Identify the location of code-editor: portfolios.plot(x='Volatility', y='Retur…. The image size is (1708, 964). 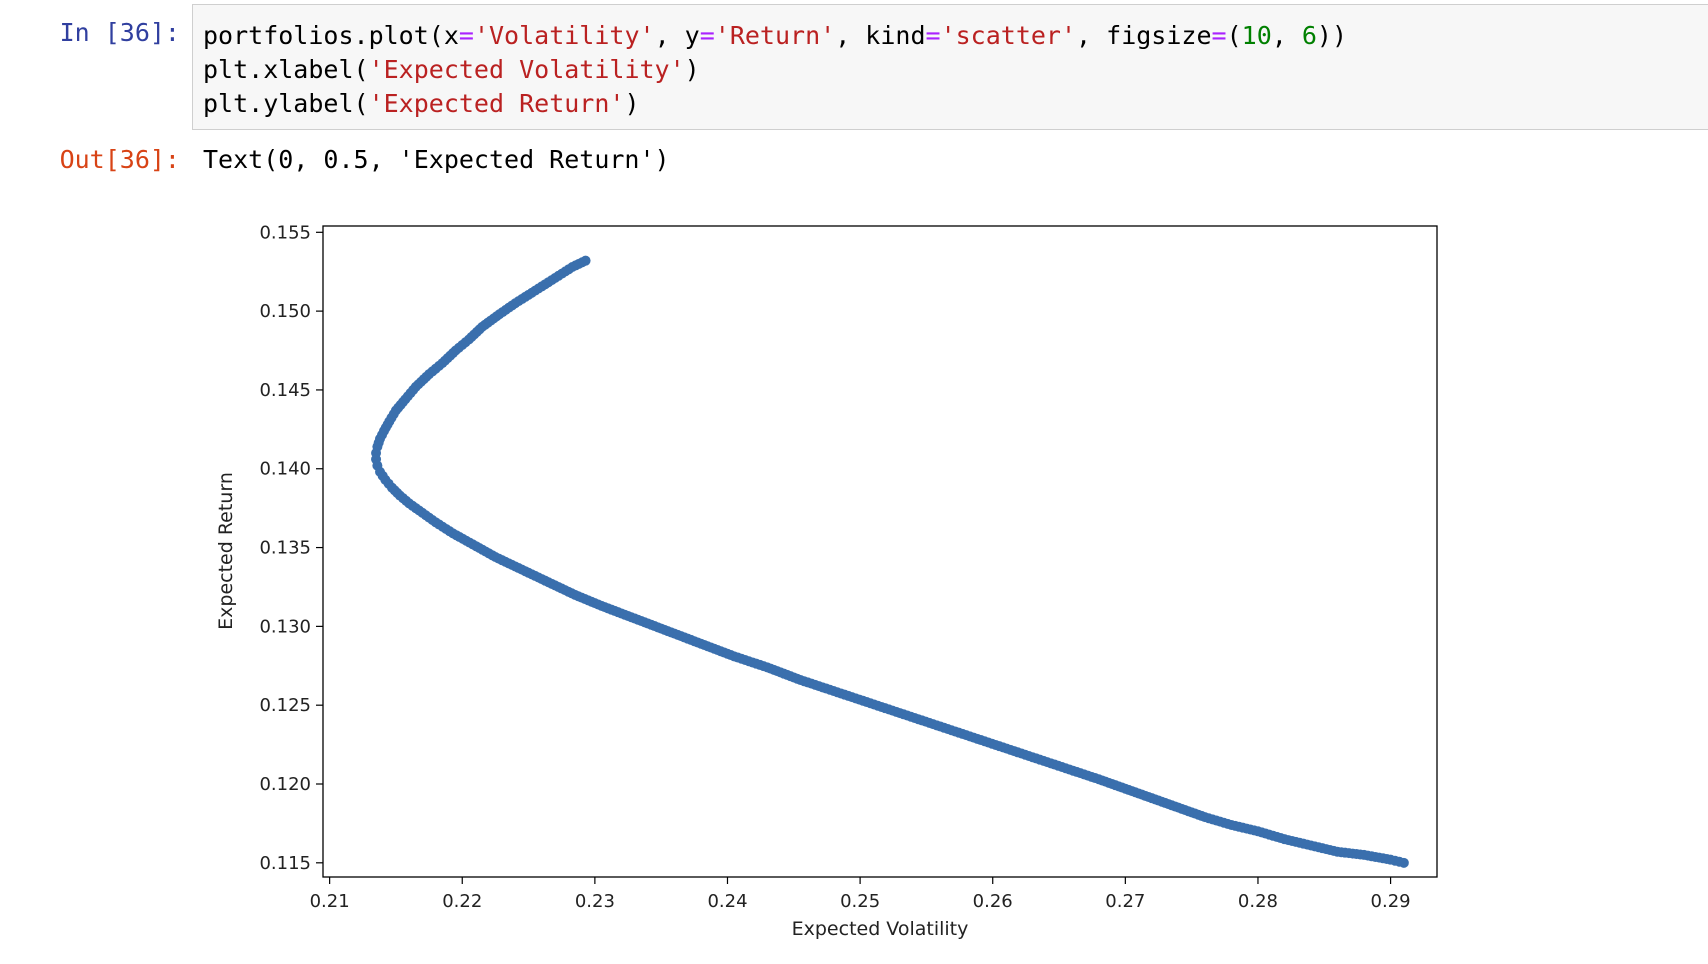
(952, 70).